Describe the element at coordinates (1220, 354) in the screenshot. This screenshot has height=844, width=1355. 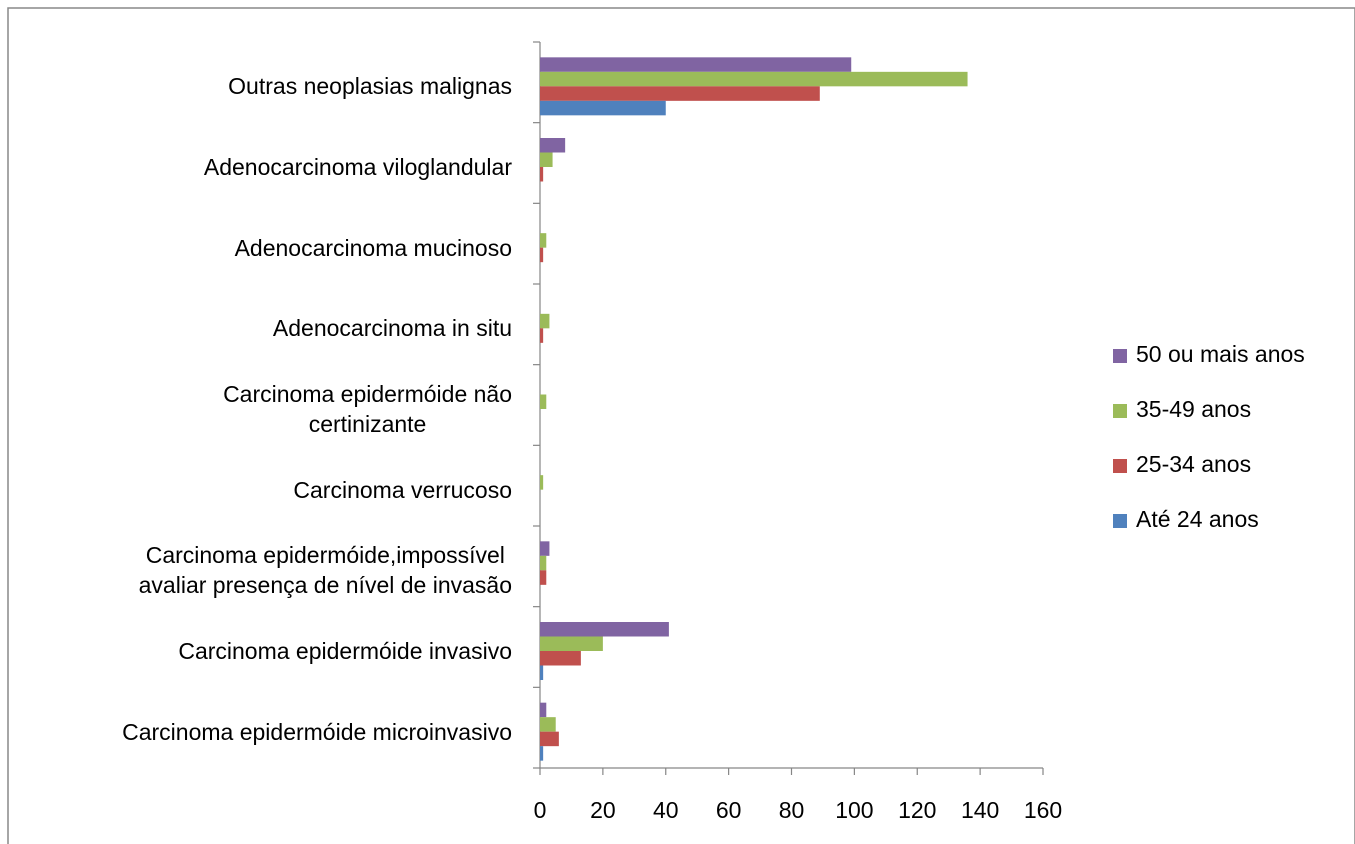
I see `legend-label: 50 ou mais anos` at that location.